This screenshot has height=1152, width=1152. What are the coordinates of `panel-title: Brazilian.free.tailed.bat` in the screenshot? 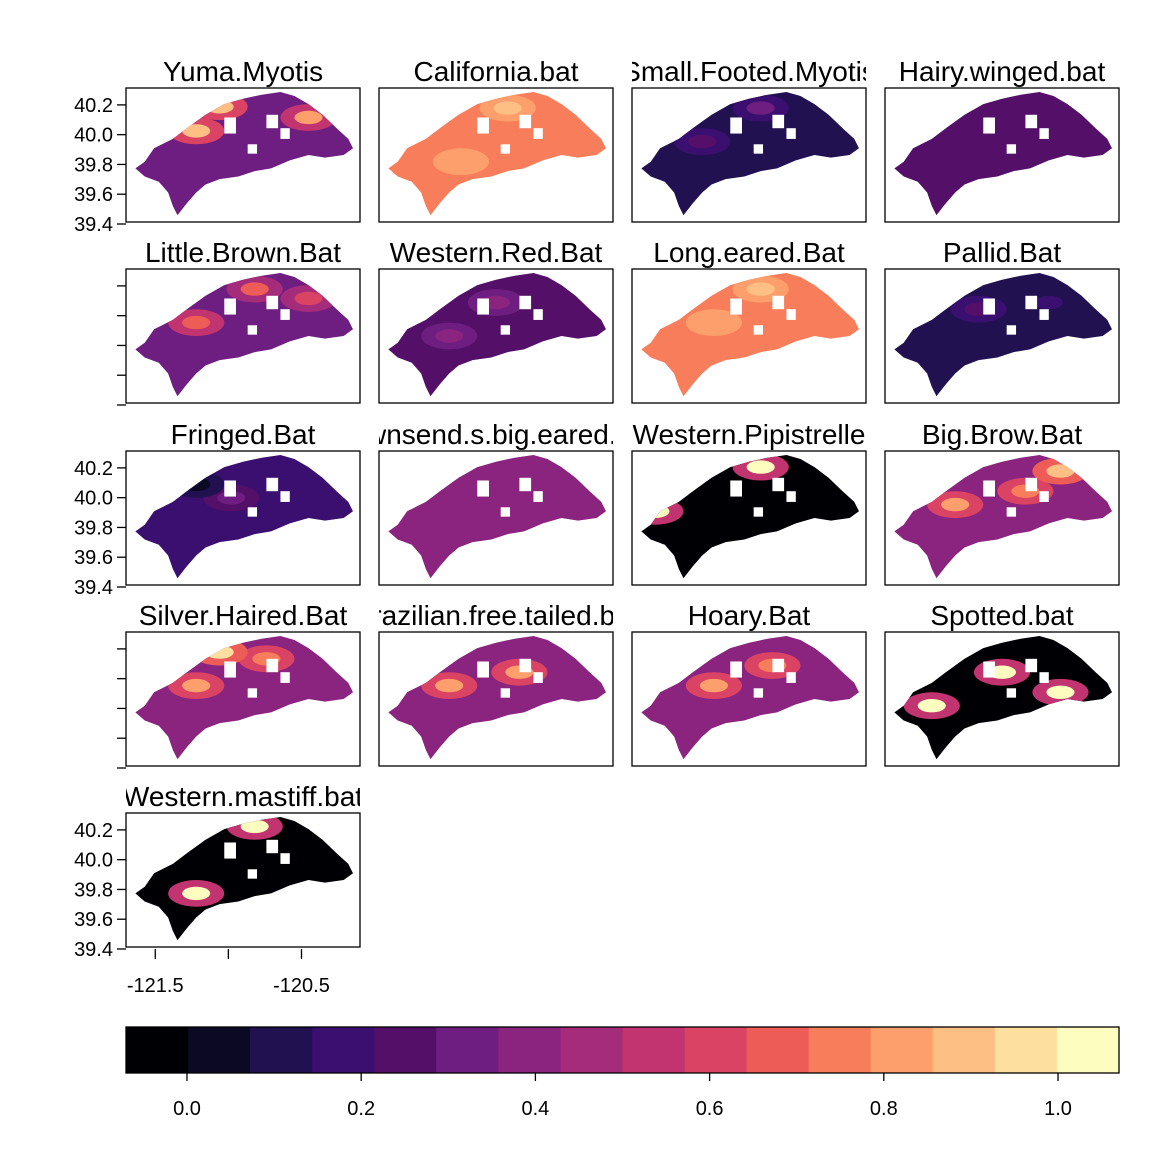 It's located at (496, 615).